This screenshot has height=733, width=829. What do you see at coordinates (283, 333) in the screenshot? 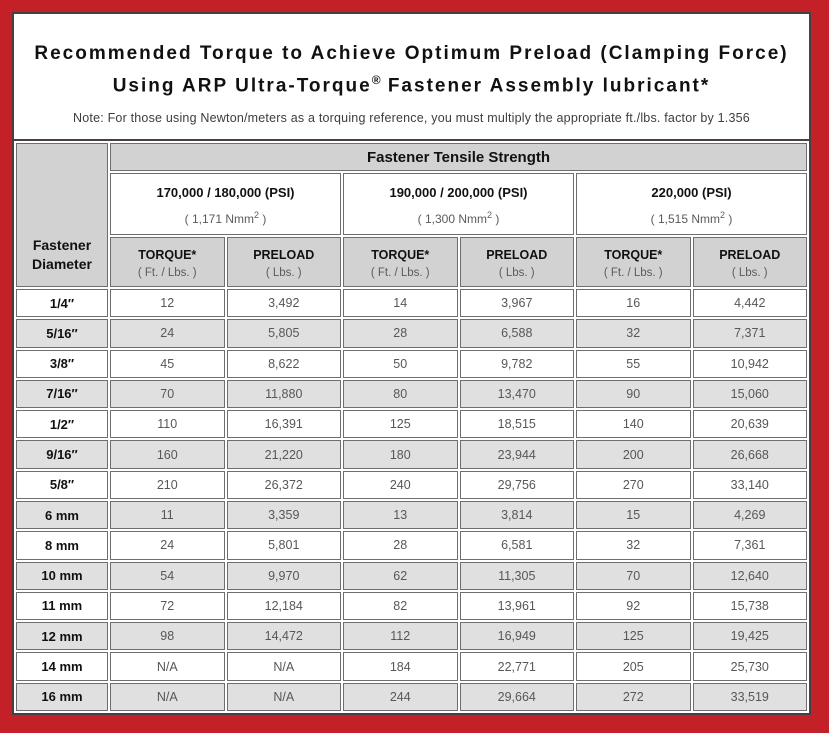
I see `preload-value-cell: 5,805` at bounding box center [283, 333].